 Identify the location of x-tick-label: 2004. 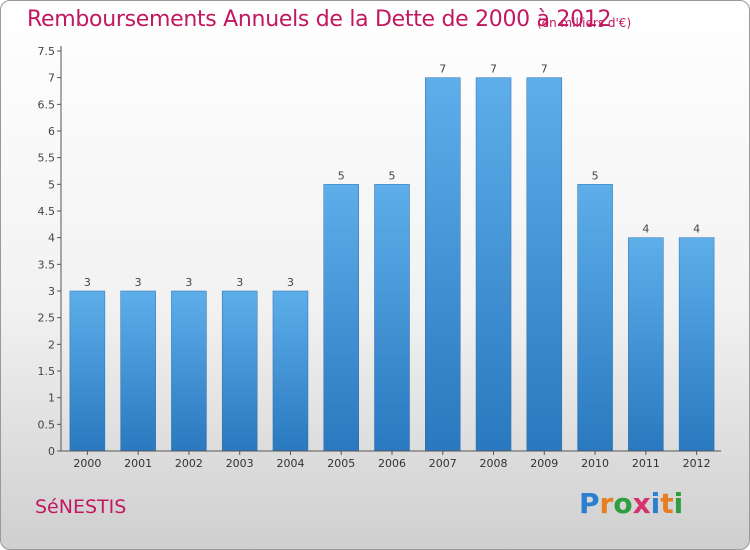
(290, 463).